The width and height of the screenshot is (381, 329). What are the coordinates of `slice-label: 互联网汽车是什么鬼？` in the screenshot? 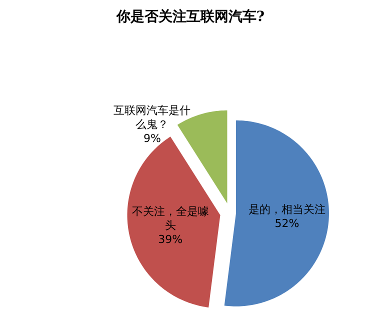 It's located at (152, 118).